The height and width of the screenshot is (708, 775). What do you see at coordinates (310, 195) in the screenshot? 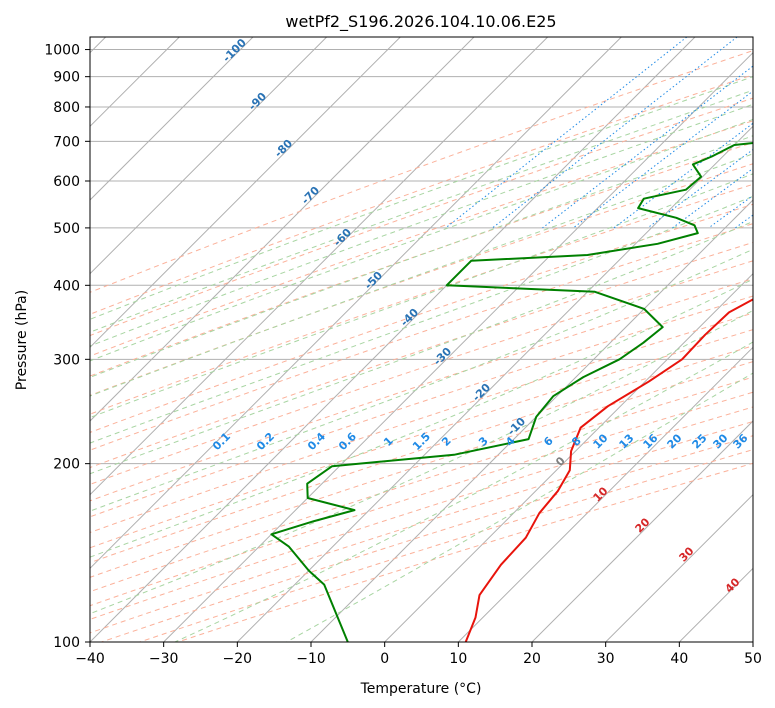
I see `dry-adiabat-label: -70` at bounding box center [310, 195].